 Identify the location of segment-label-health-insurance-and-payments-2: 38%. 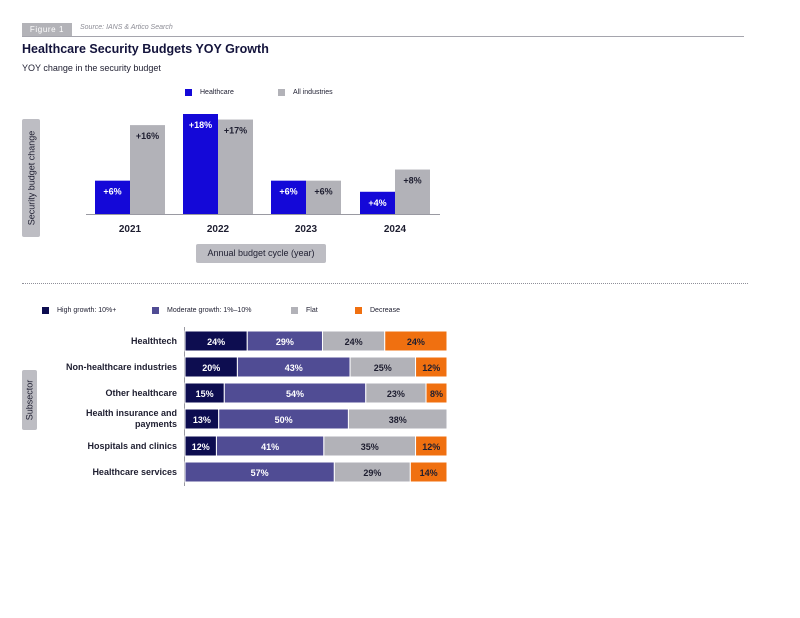
(398, 420).